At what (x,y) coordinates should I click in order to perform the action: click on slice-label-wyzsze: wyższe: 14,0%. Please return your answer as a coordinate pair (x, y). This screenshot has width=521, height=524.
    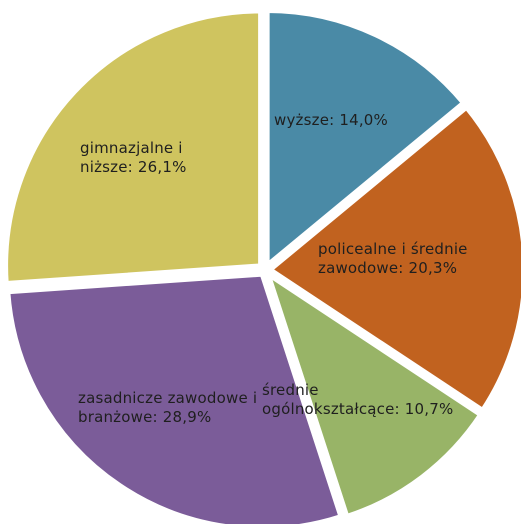
    Looking at the image, I should click on (331, 120).